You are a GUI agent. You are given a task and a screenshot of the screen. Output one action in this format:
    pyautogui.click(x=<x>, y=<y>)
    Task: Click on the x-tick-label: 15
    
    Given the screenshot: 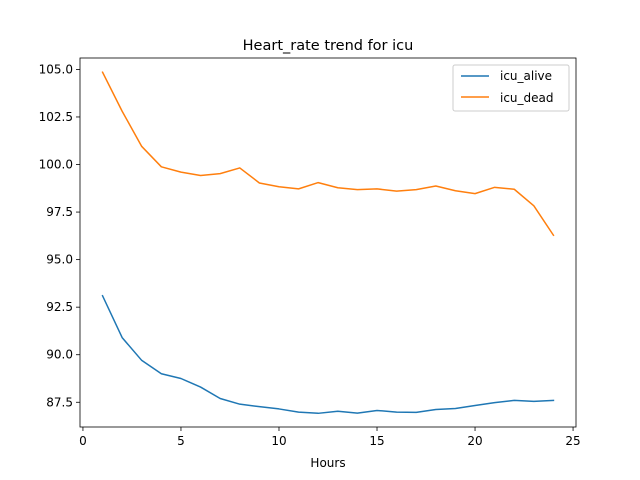 What is the action you would take?
    pyautogui.click(x=376, y=441)
    